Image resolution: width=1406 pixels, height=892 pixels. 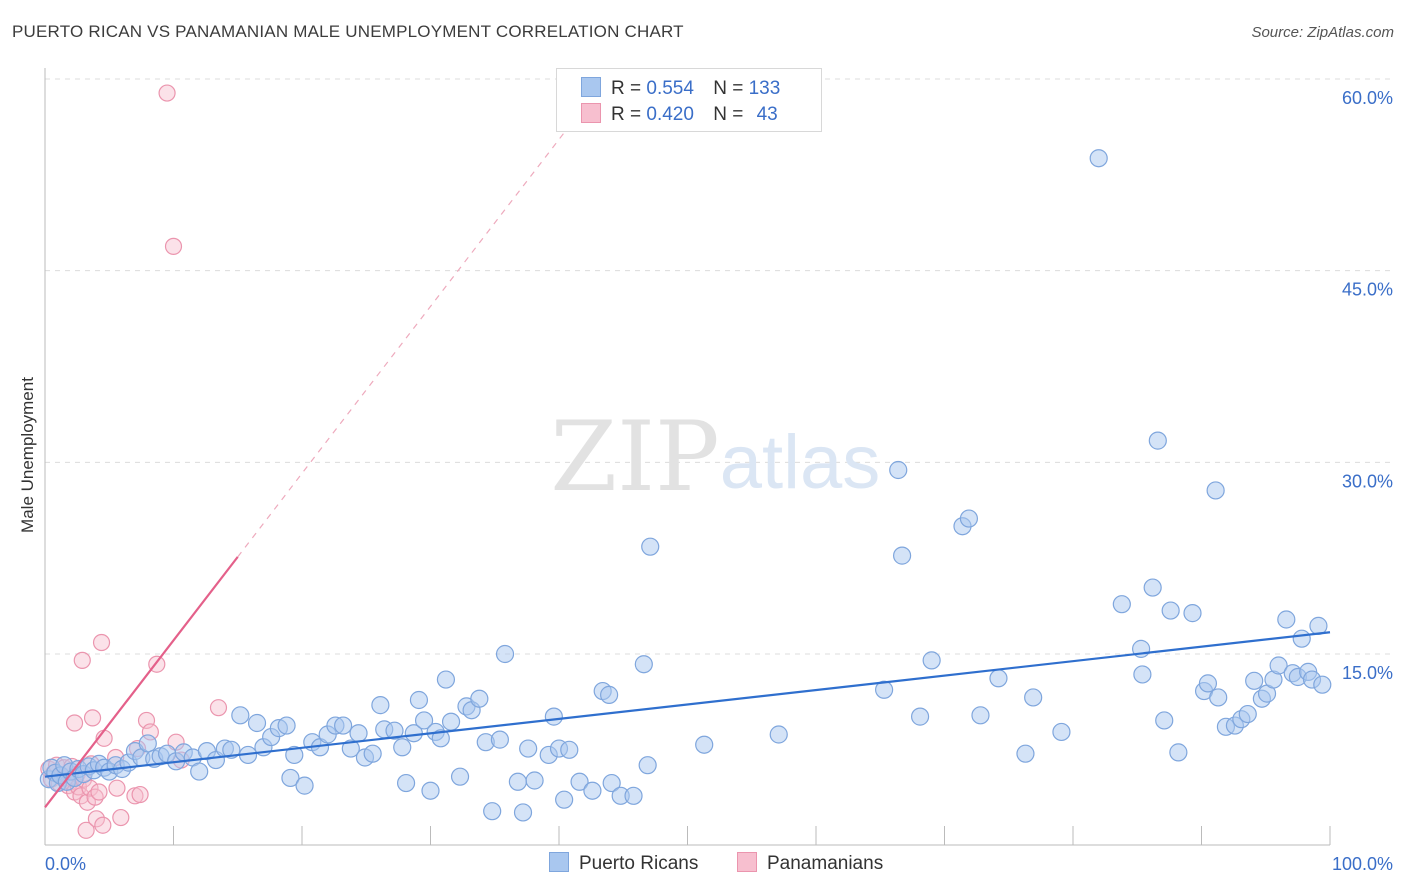 I want to click on panamanians-points, so click(x=134, y=461).